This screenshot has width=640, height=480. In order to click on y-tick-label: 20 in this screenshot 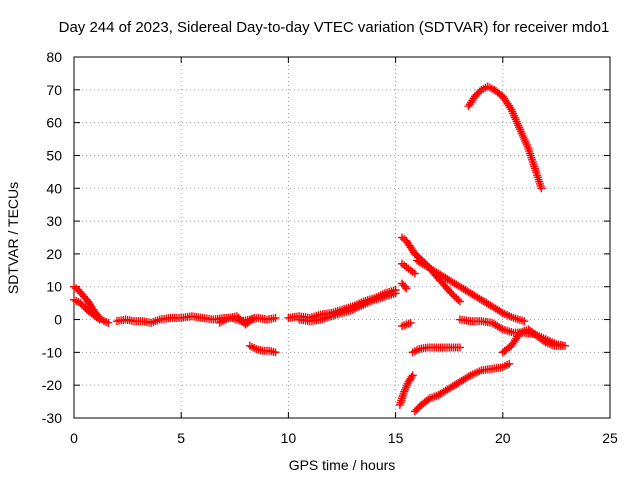, I will do `click(54, 254)`.